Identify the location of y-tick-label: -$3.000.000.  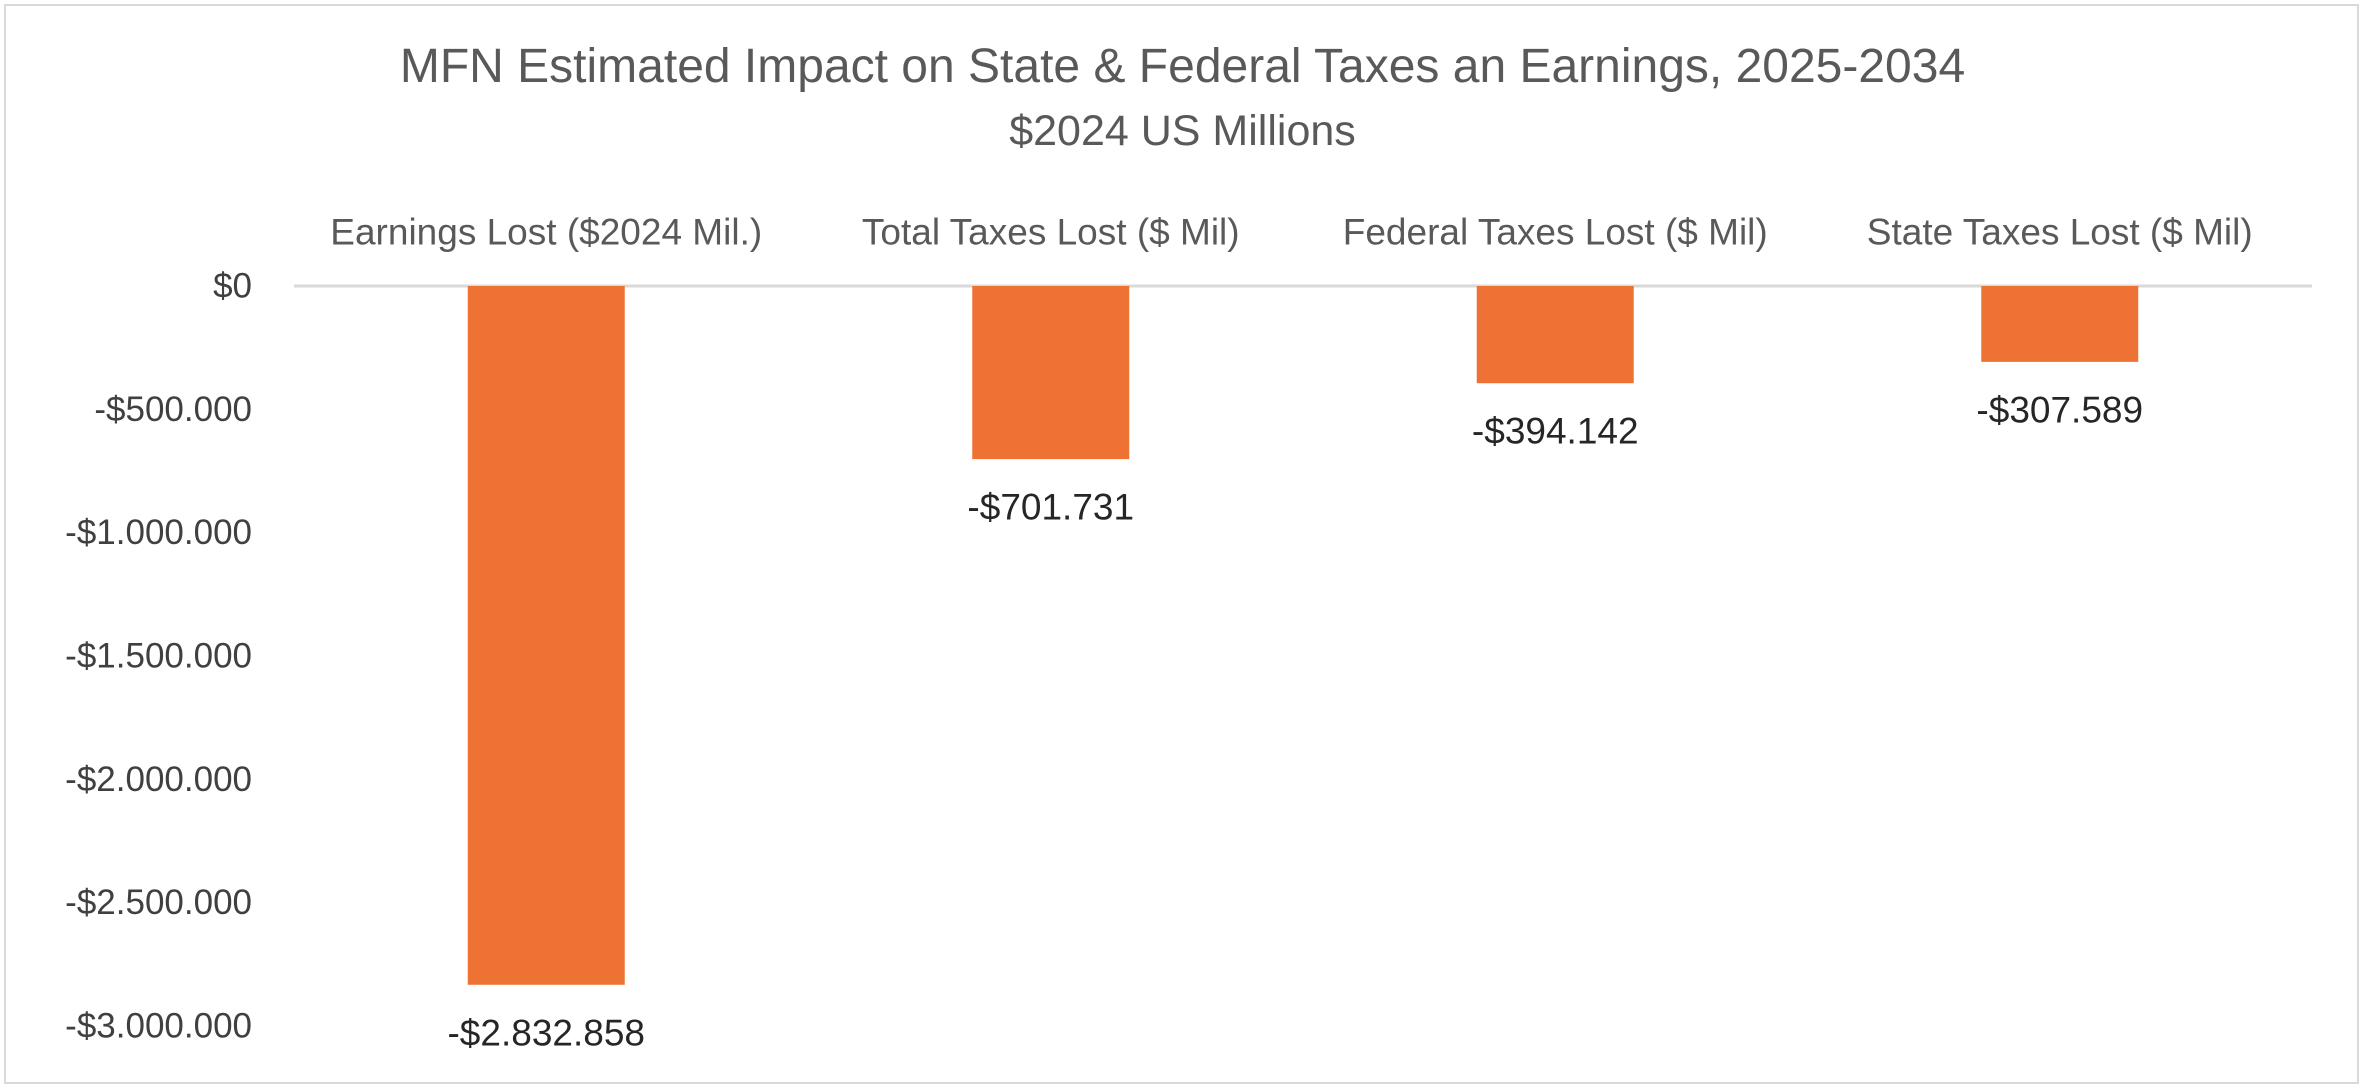
(158, 1026).